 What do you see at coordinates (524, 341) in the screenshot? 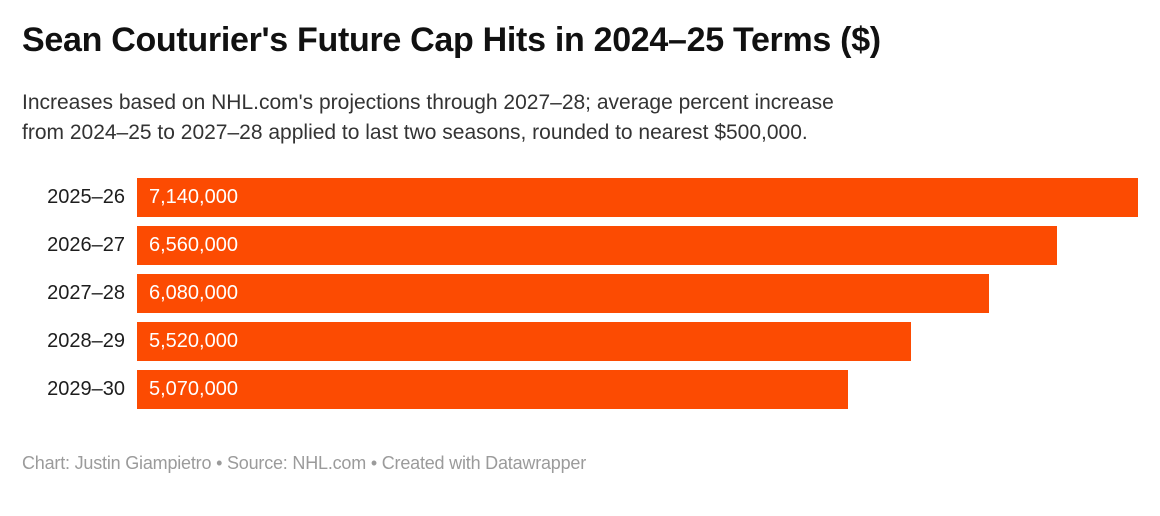
I see `bar: 5,520,000` at bounding box center [524, 341].